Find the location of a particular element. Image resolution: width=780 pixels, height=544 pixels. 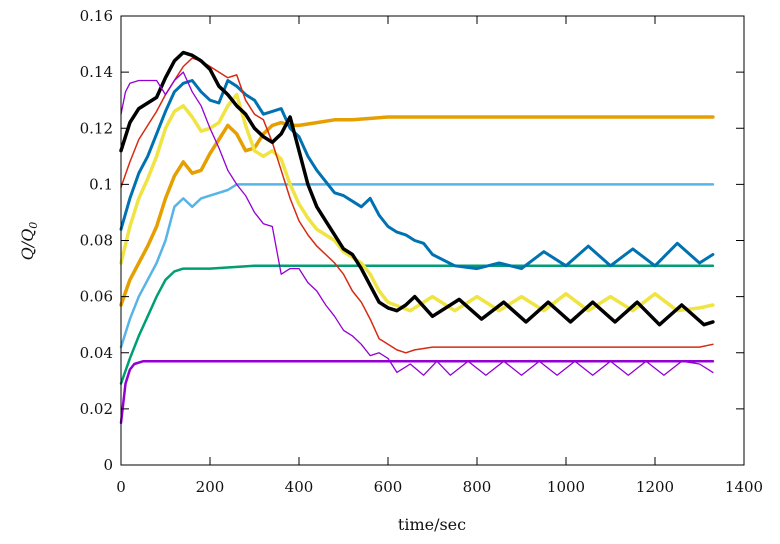

y-tick-label: 0.02 is located at coordinates (96, 409).